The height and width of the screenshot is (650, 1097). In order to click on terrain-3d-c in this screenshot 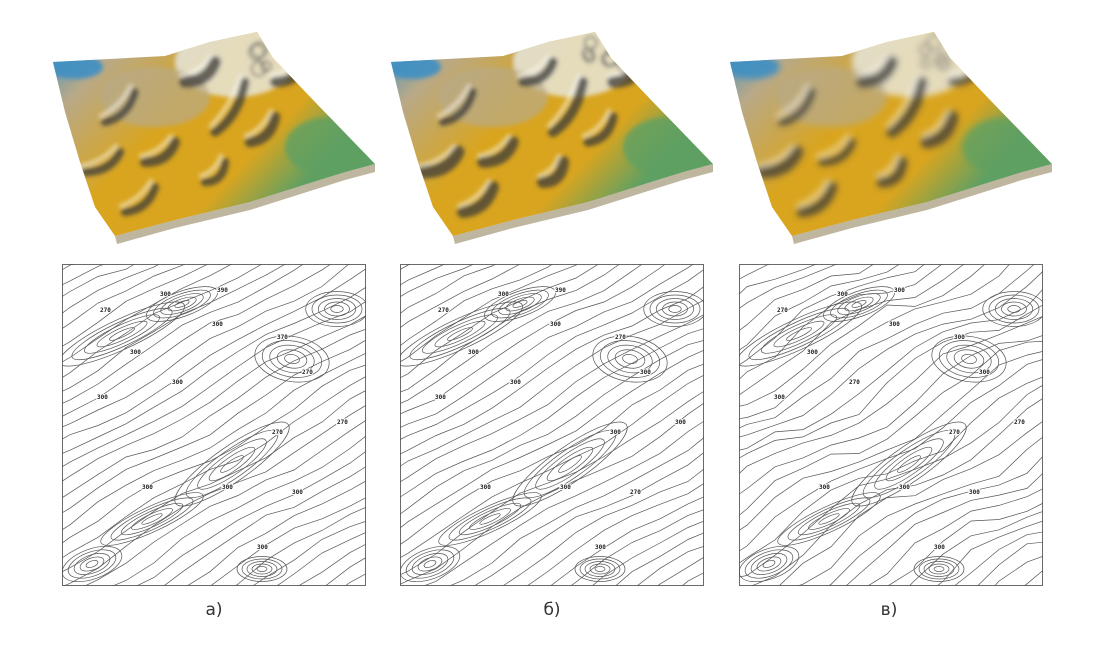, I will do `click(892, 137)`.